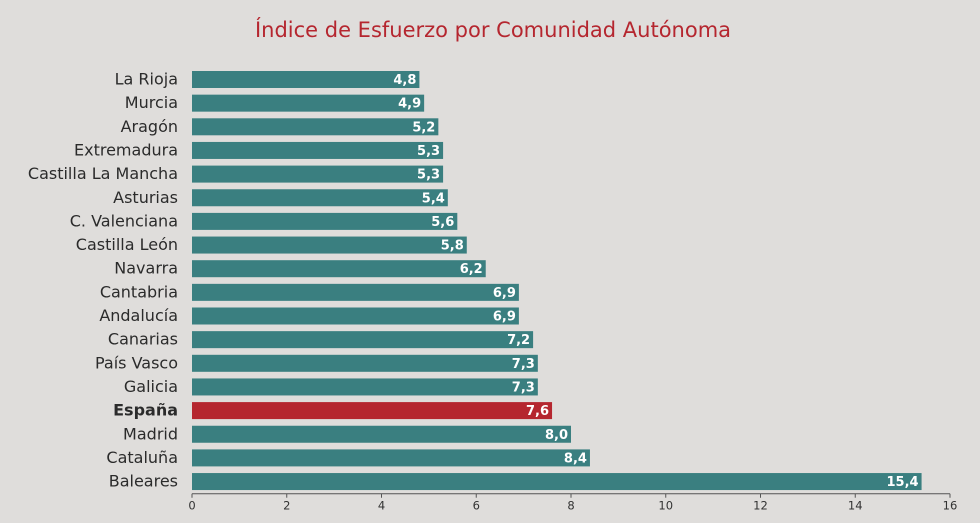 This screenshot has height=523, width=980. Describe the element at coordinates (142, 457) in the screenshot. I see `category-label: Cataluña` at that location.